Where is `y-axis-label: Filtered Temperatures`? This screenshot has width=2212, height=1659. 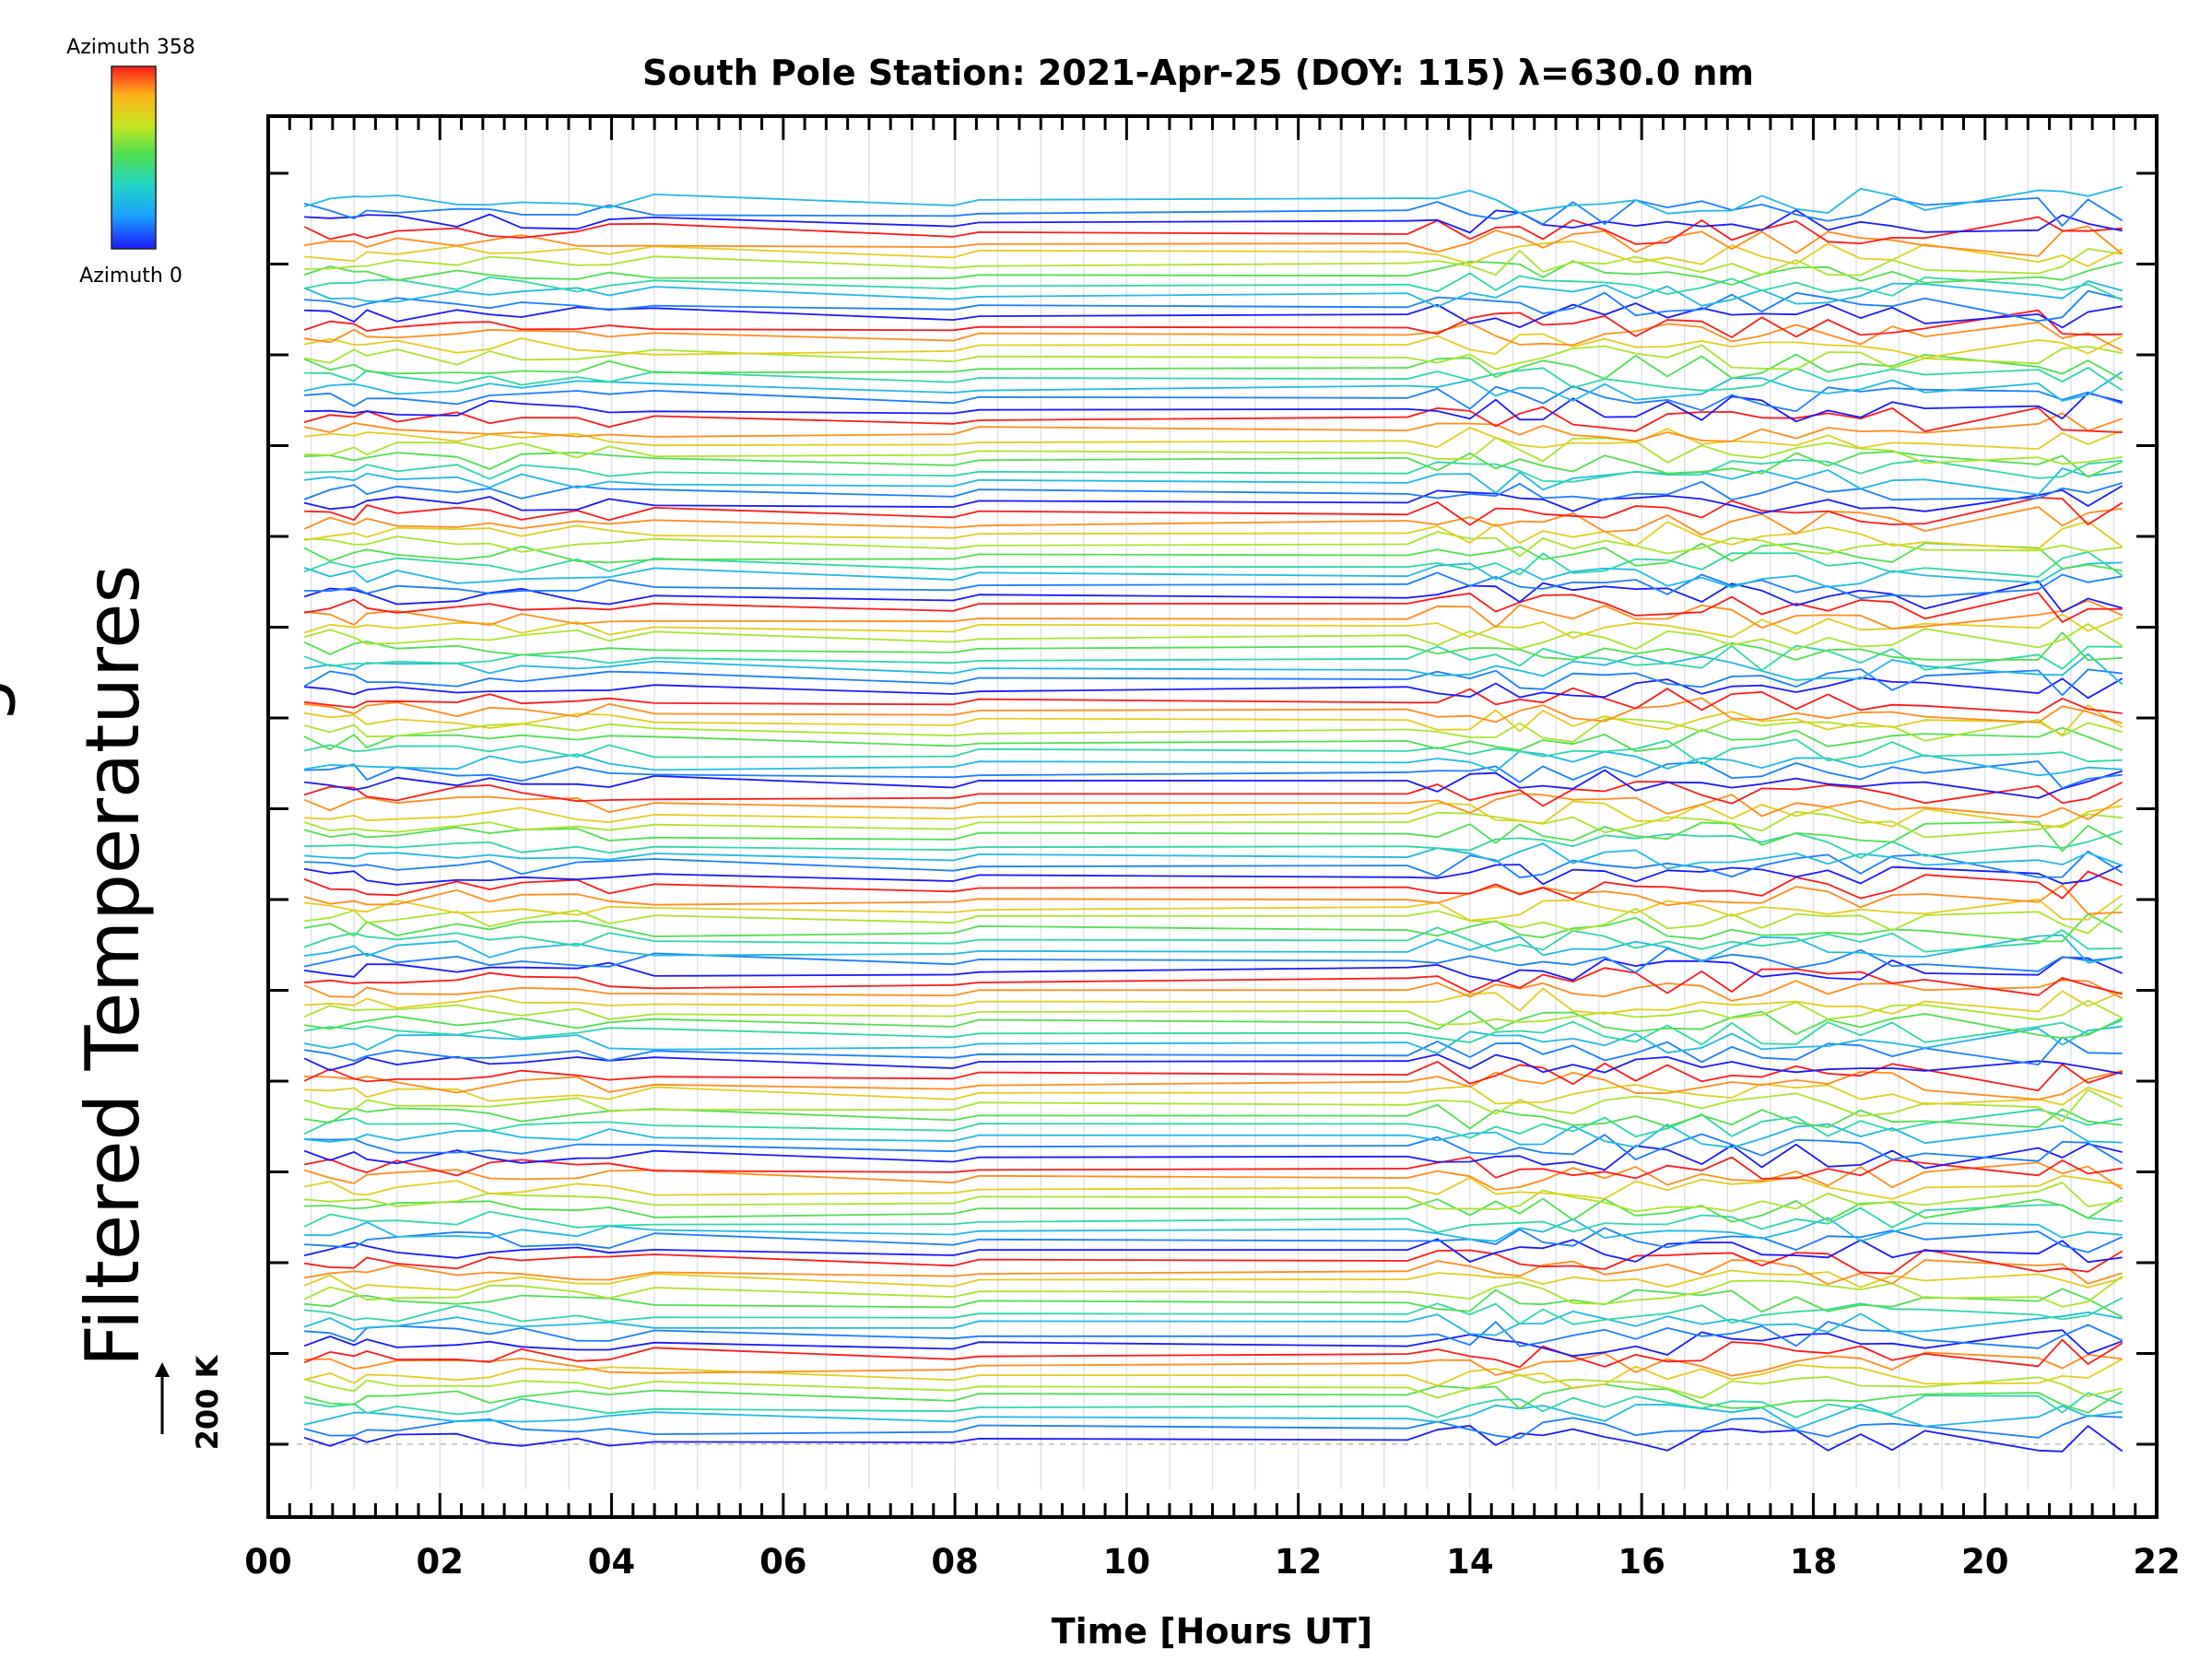
y-axis-label: Filtered Temperatures is located at coordinates (113, 966).